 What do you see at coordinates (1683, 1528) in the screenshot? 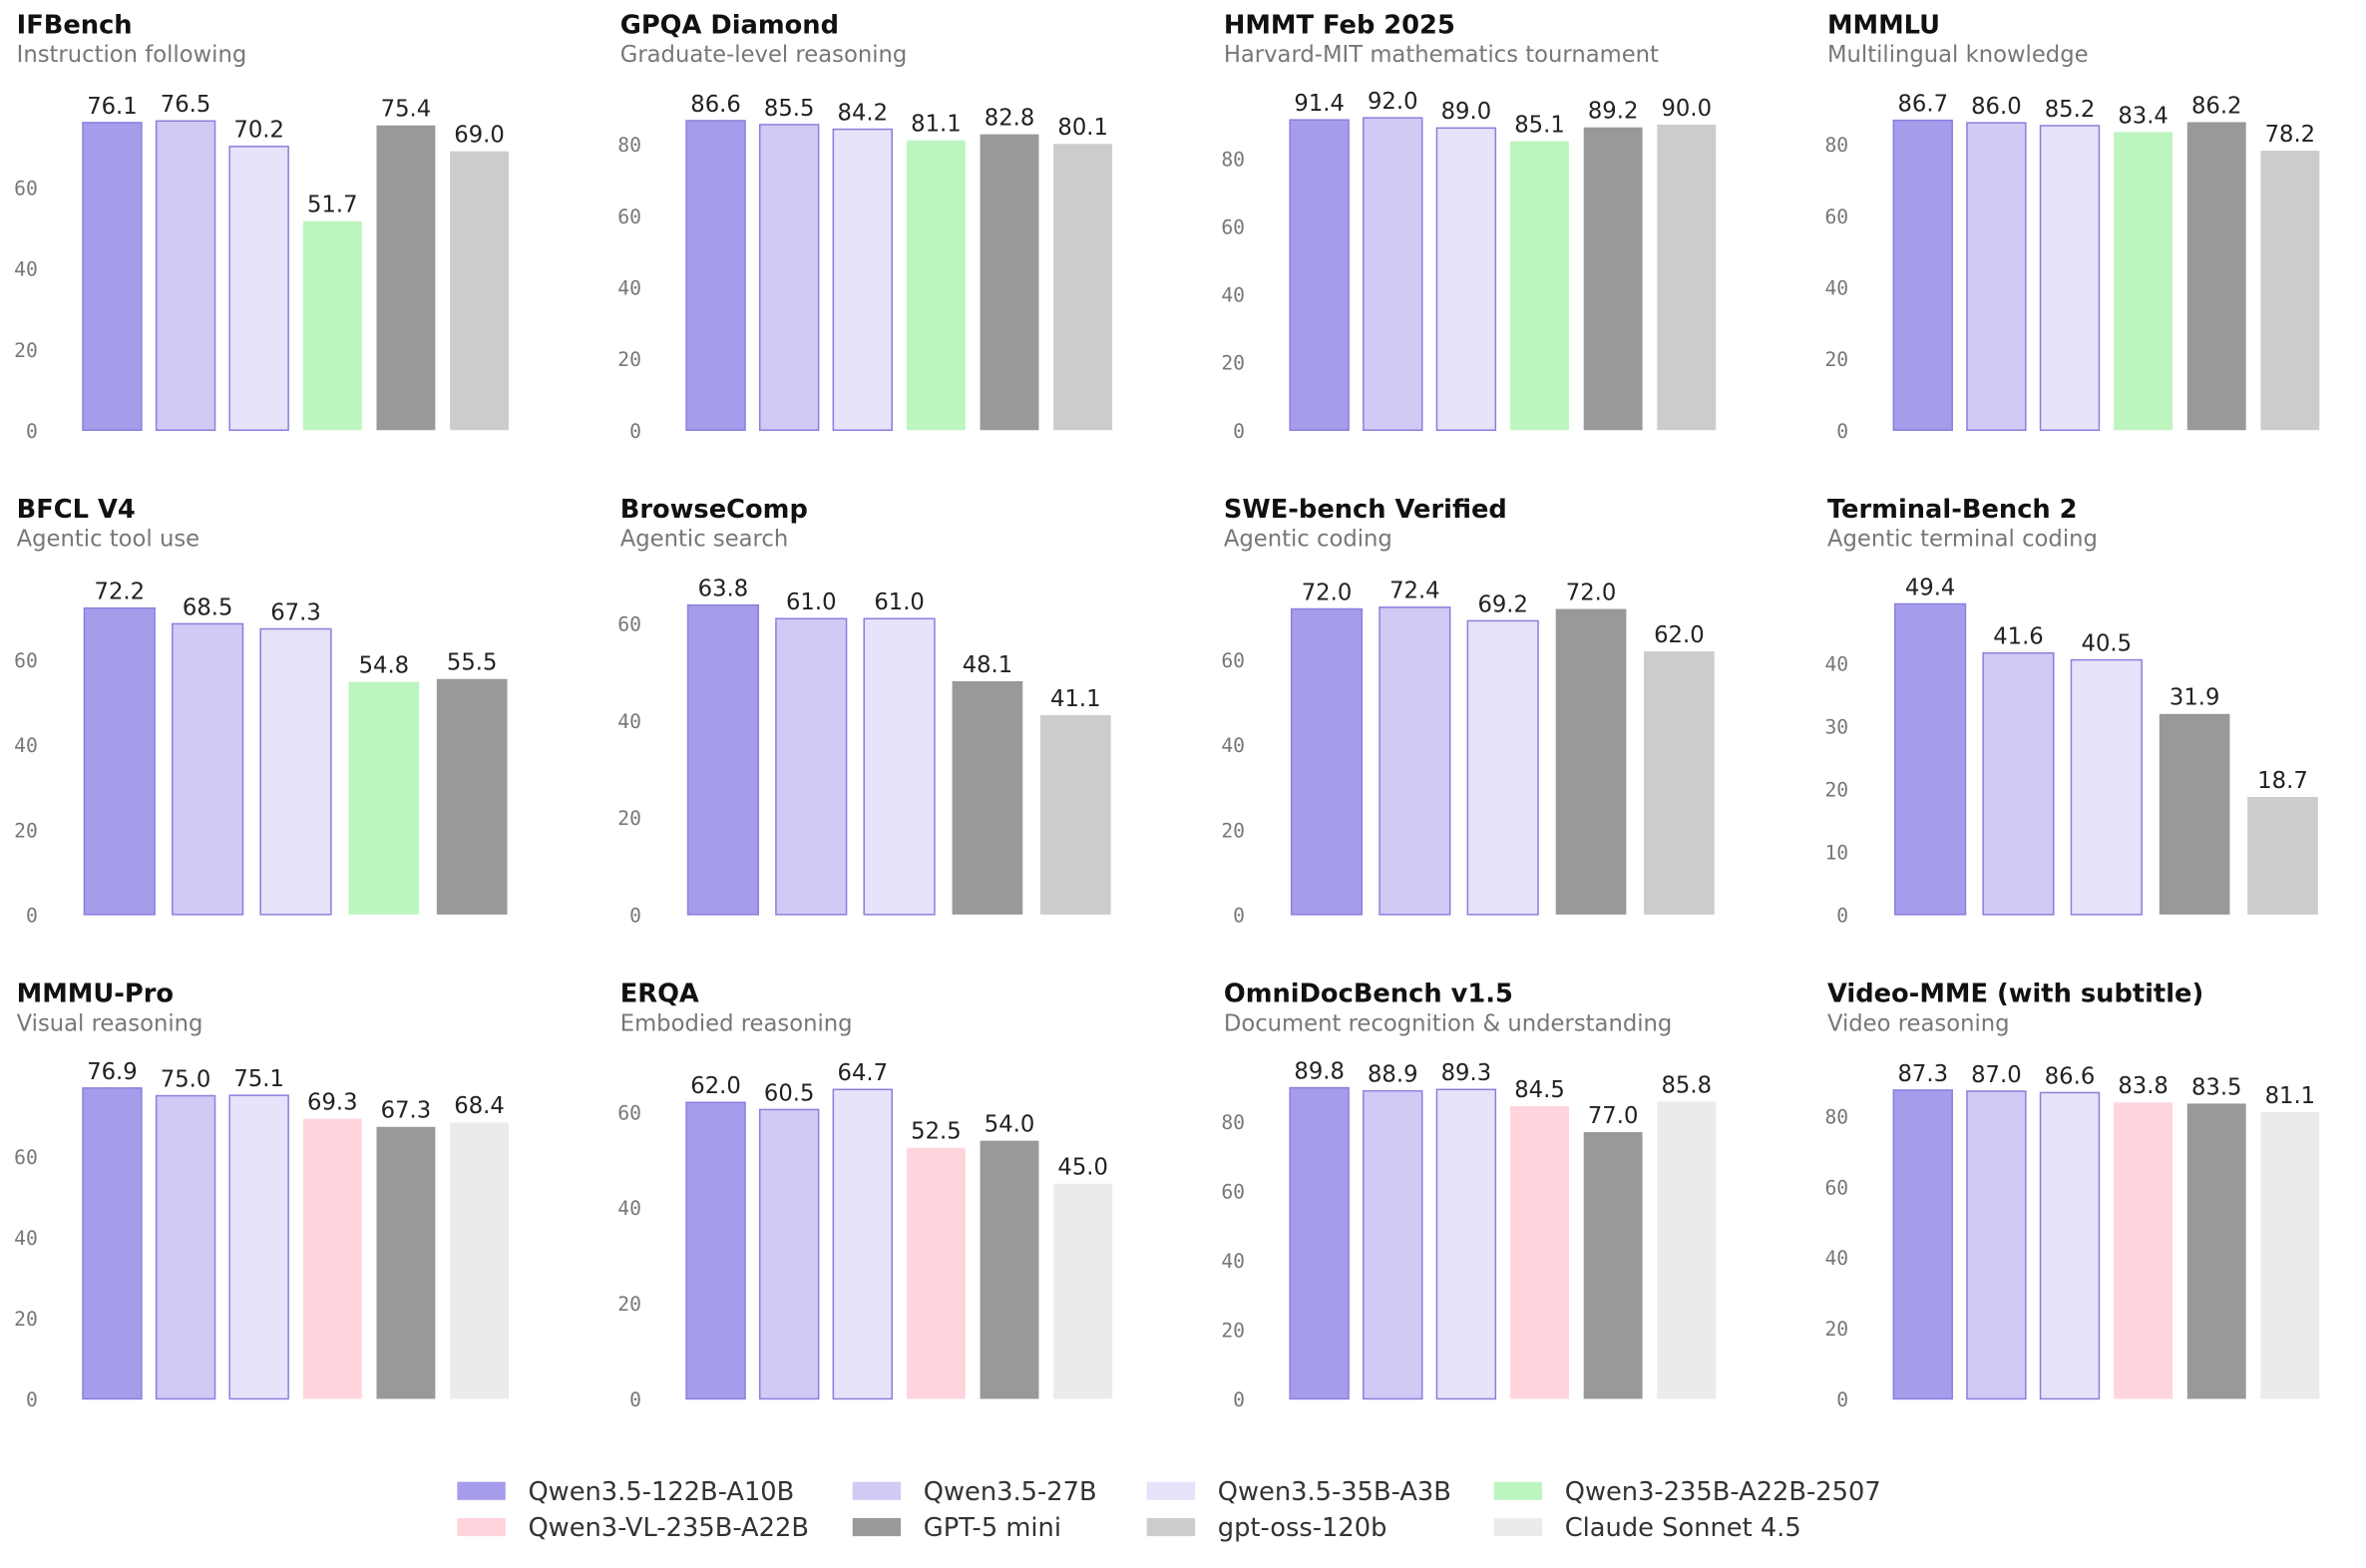
I see `legend-label: Claude Sonnet 4.5` at bounding box center [1683, 1528].